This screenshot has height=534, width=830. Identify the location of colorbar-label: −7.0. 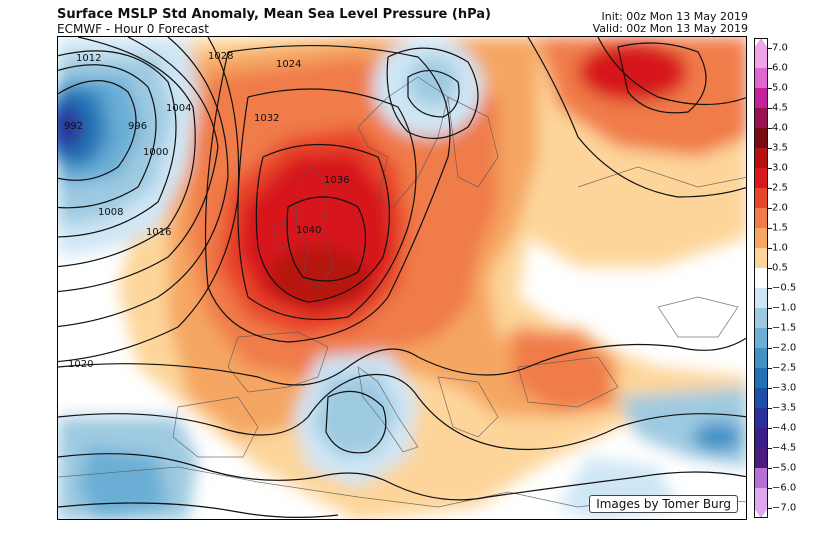
(784, 508).